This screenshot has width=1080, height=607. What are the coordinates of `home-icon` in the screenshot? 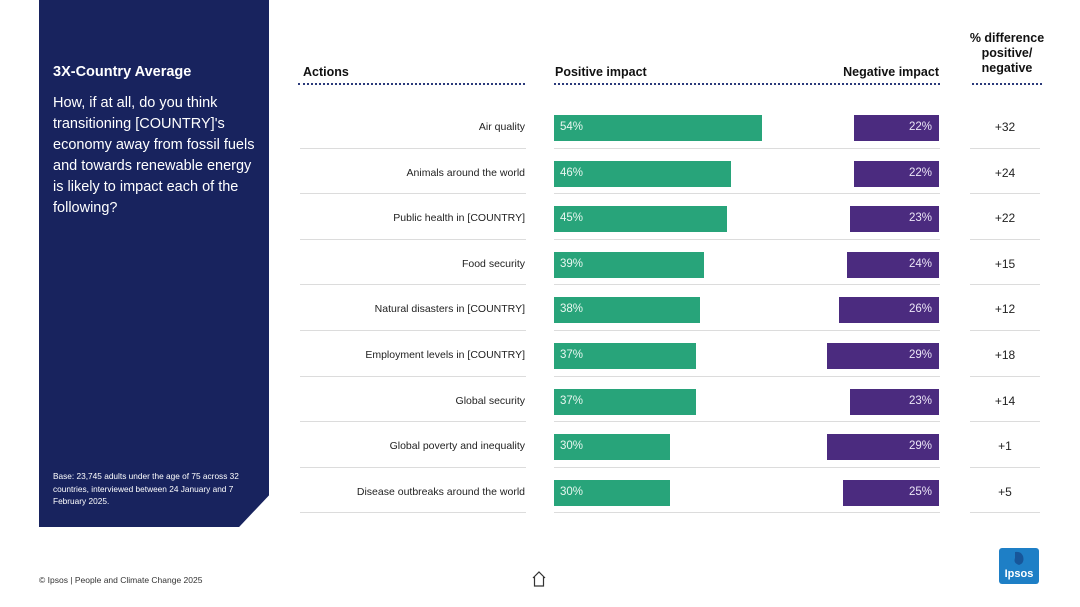 It's located at (539, 579).